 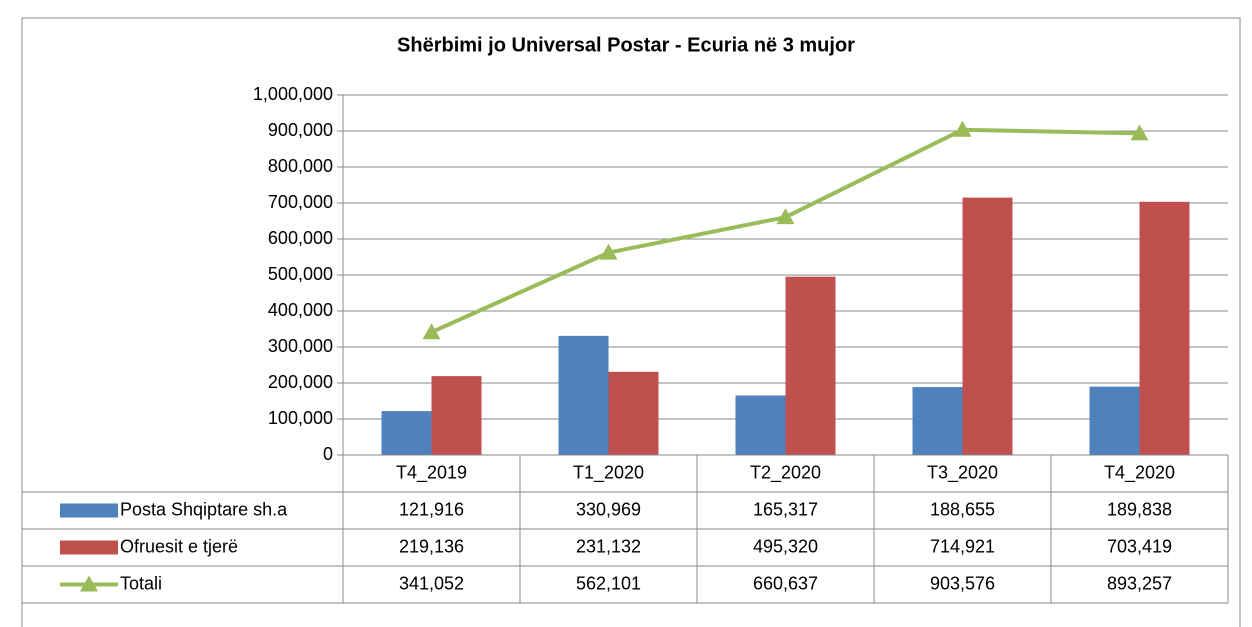 What do you see at coordinates (300, 274) in the screenshot?
I see `y-tick-label: 500,000` at bounding box center [300, 274].